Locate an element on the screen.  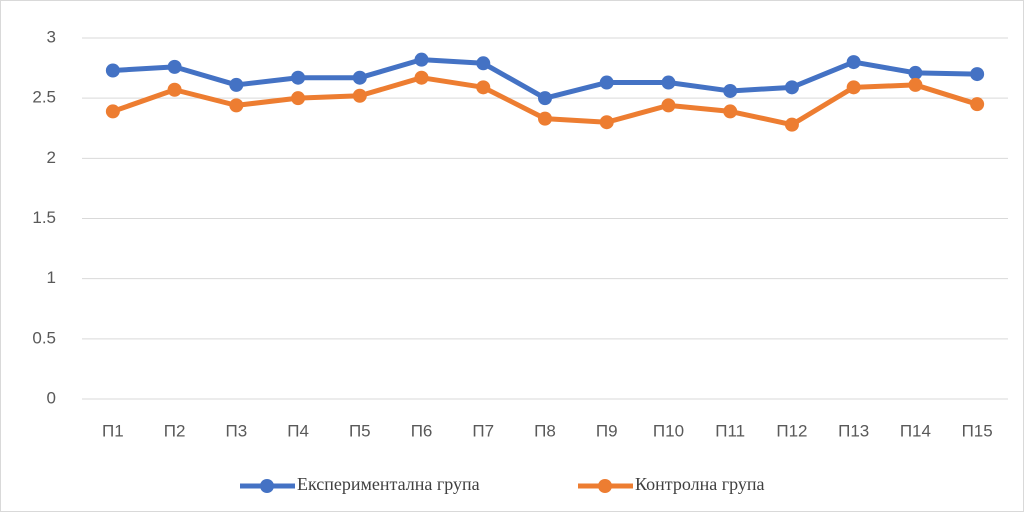
y-tick-label: 2 is located at coordinates (51, 157).